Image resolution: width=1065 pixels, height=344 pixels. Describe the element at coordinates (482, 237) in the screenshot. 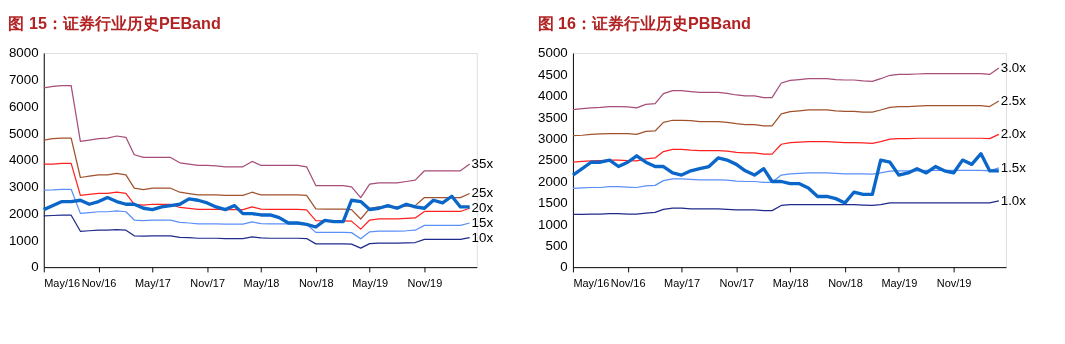

I see `series-label: 10x` at that location.